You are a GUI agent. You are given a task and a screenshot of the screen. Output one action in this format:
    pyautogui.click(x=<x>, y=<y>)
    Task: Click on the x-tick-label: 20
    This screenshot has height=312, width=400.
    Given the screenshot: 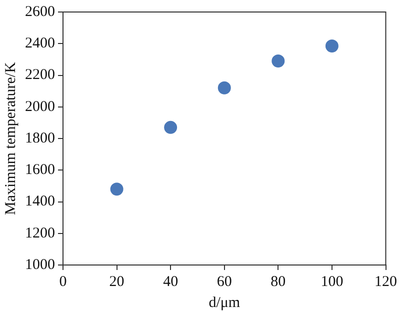 What is the action you would take?
    pyautogui.click(x=116, y=282)
    